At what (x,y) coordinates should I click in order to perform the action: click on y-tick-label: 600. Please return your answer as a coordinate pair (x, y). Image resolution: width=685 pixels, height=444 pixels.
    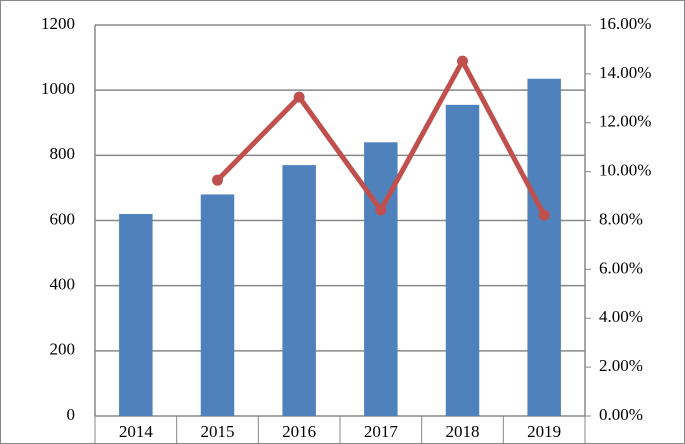
    Looking at the image, I should click on (63, 218).